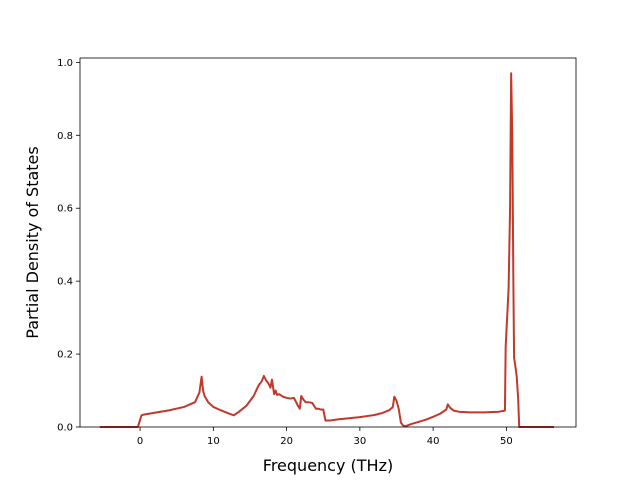 The height and width of the screenshot is (480, 640). I want to click on x-tick-label: 30, so click(360, 441).